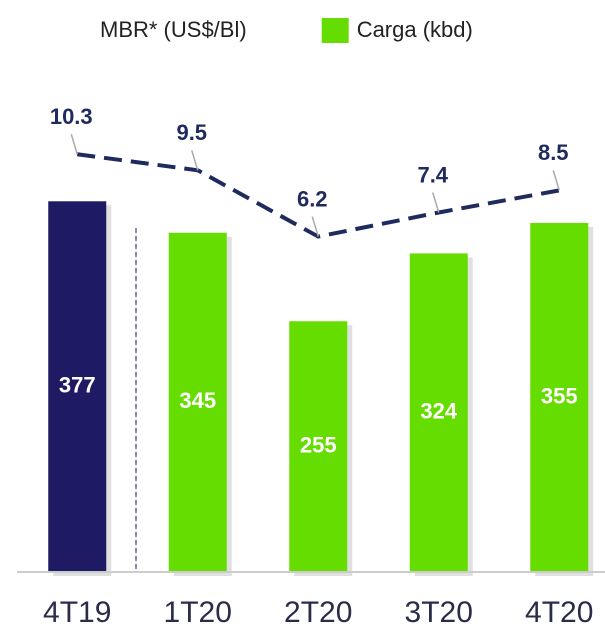  Describe the element at coordinates (318, 612) in the screenshot. I see `x-tick-label: 2T20` at that location.